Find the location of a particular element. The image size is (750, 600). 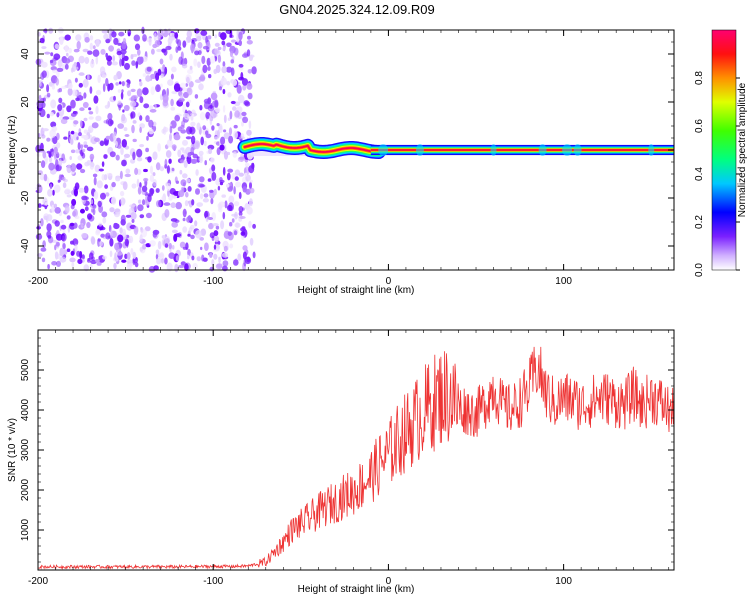

colorbar-frame is located at coordinates (724, 150).